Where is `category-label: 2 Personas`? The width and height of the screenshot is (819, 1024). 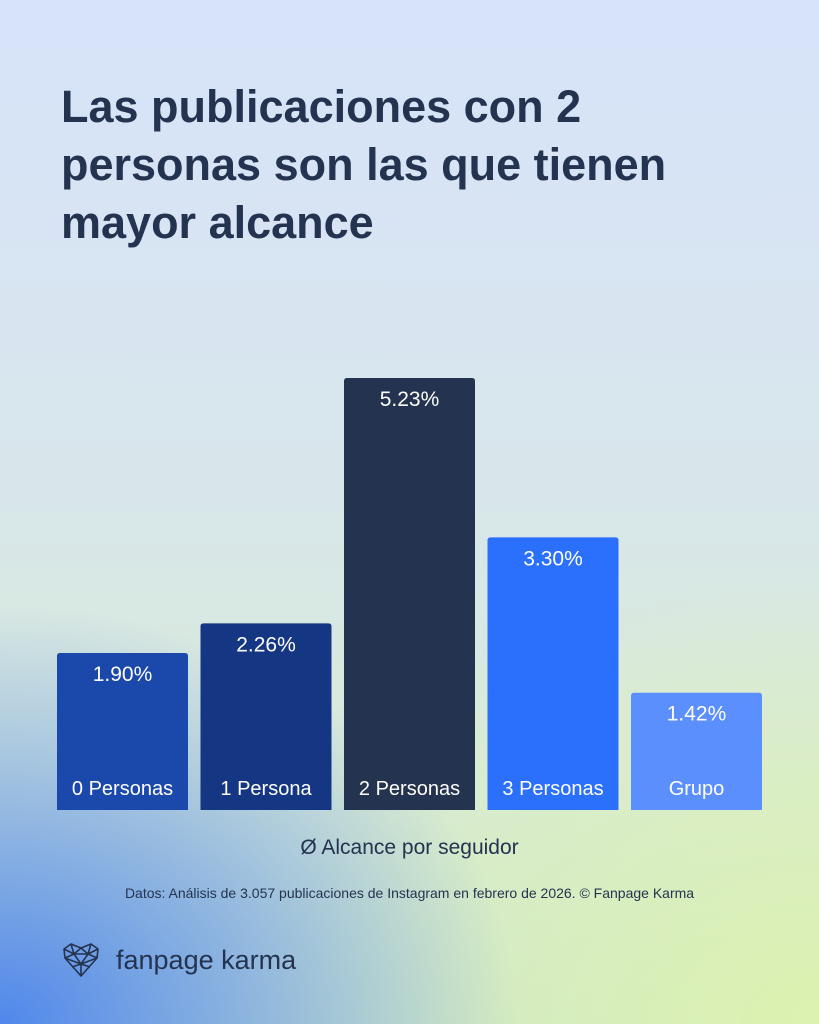
category-label: 2 Personas is located at coordinates (409, 789).